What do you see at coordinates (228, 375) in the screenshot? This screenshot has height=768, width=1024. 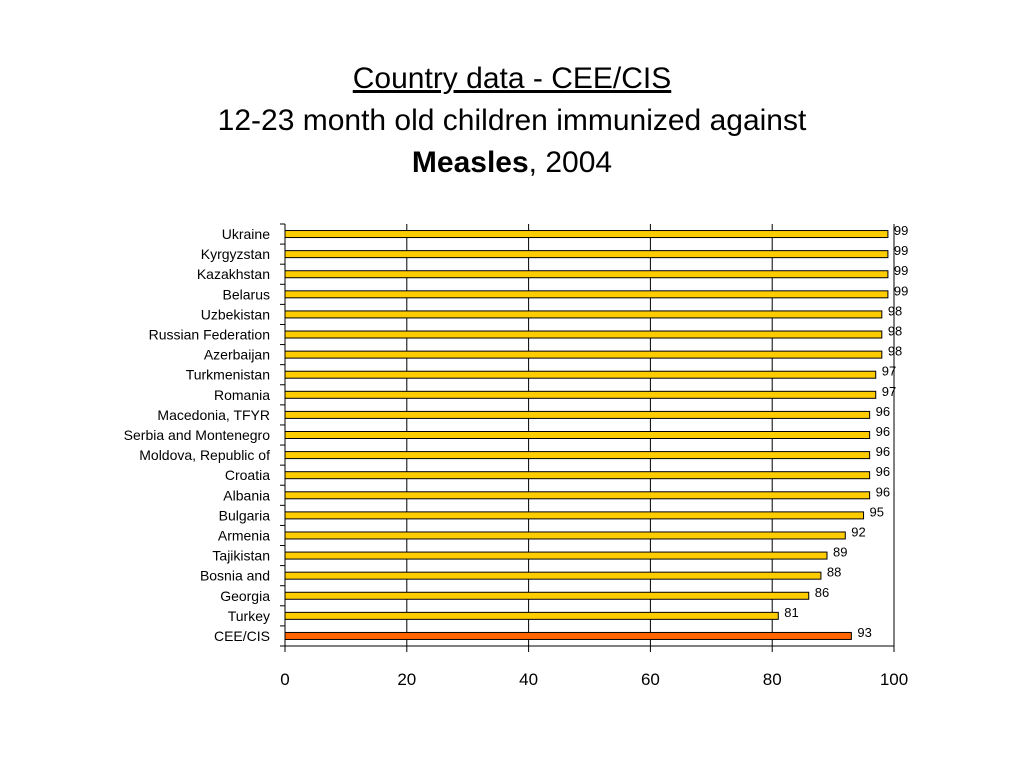 I see `category-label: Turkmenistan` at bounding box center [228, 375].